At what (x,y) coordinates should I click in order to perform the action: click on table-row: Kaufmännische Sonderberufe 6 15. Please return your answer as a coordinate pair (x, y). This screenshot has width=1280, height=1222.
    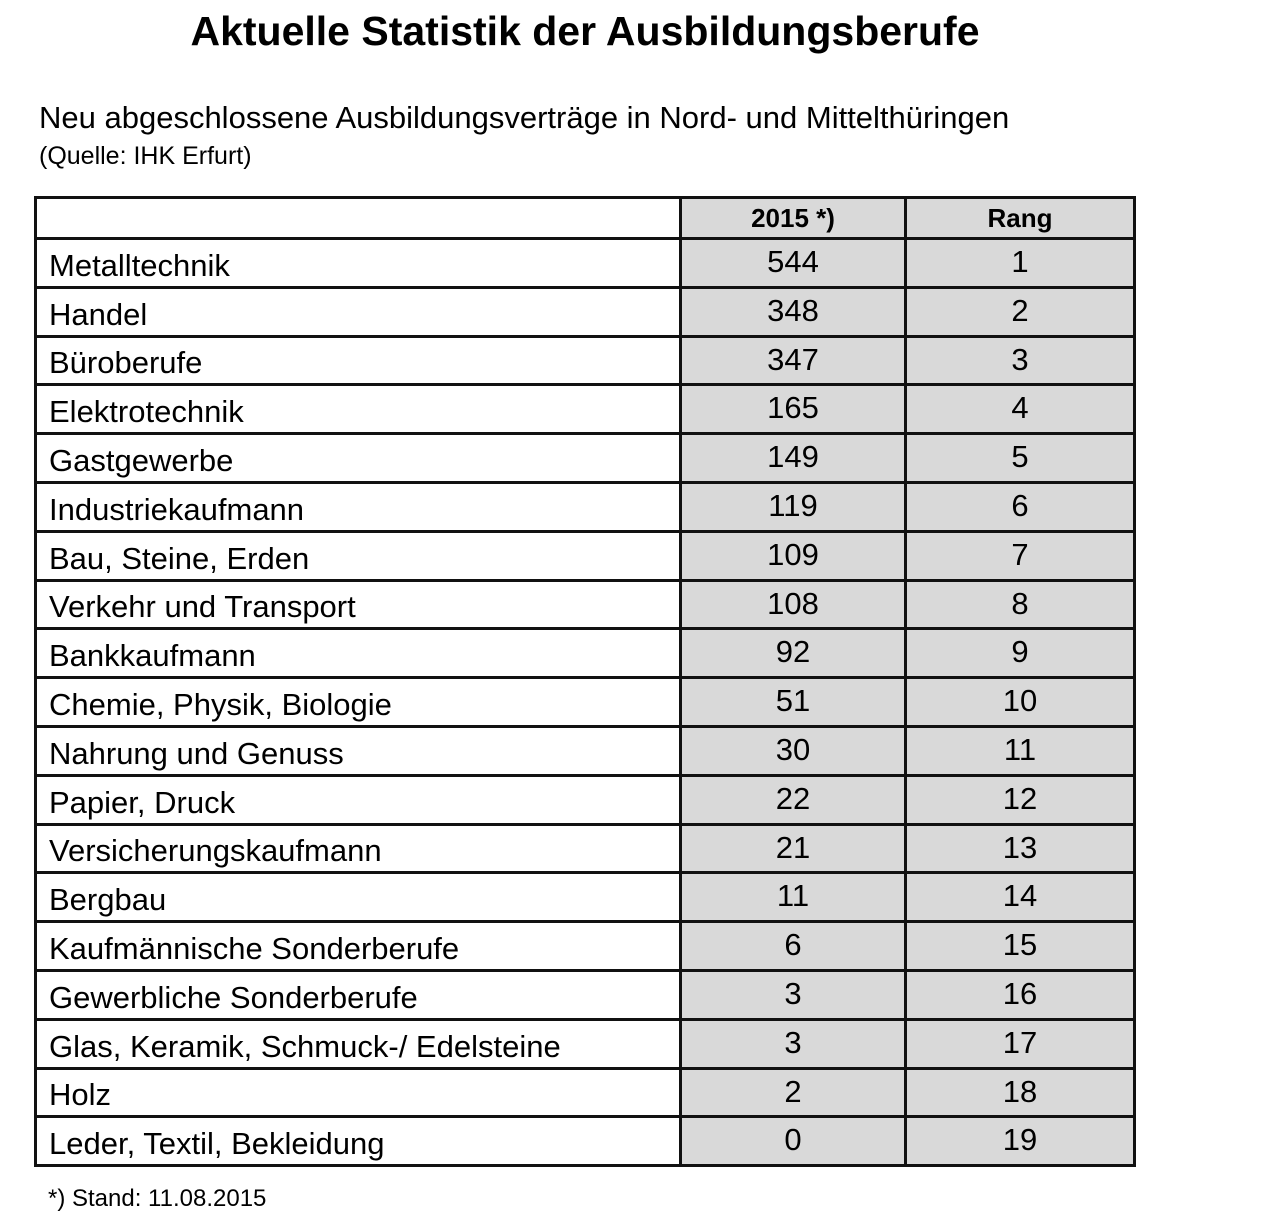
    Looking at the image, I should click on (585, 946).